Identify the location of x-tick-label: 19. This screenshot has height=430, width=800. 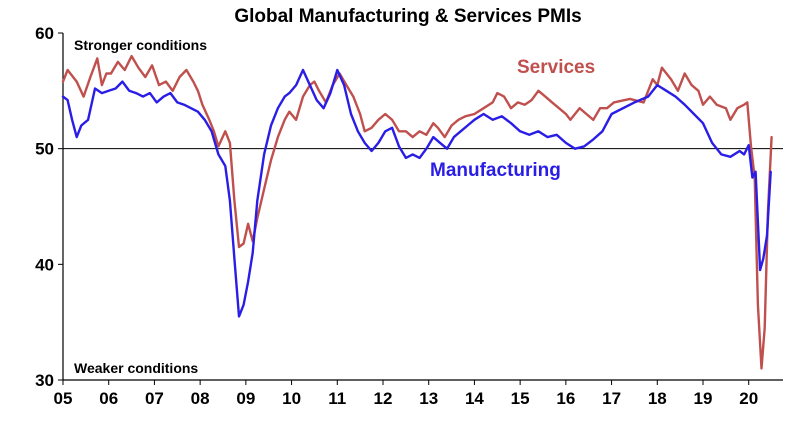
(703, 398).